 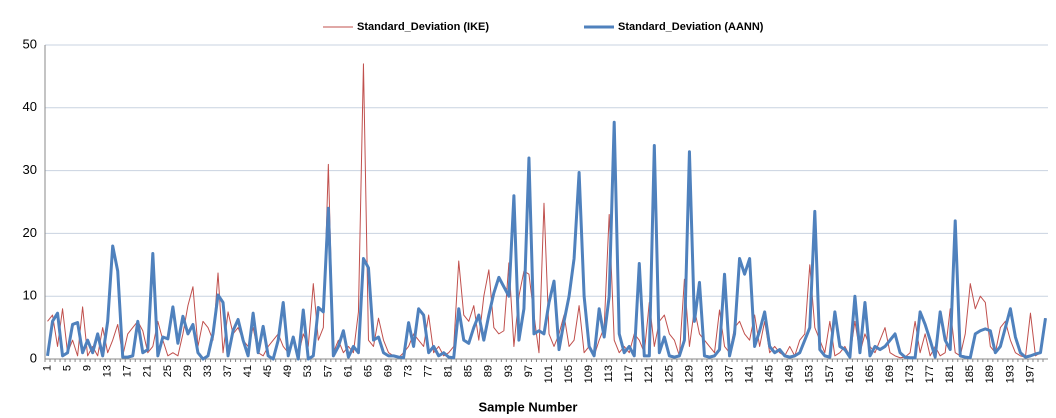 I want to click on x-tick-label: 21, so click(x=148, y=371).